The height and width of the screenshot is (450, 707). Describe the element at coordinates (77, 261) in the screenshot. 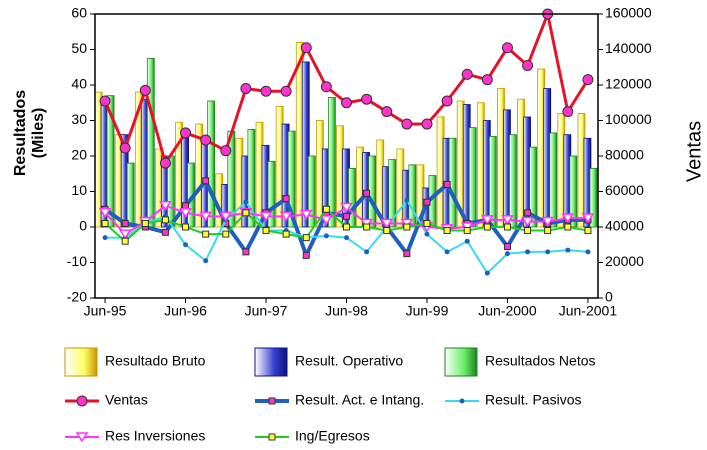

I see `y-tick-label: -10` at that location.